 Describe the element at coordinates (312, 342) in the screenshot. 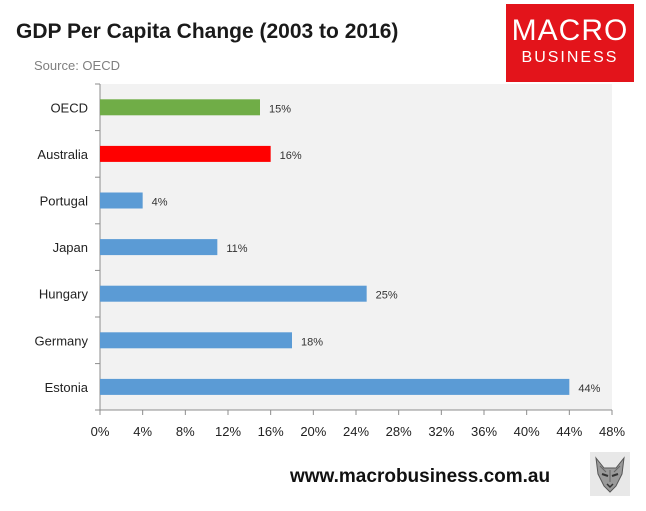

I see `data-label: 18%` at that location.